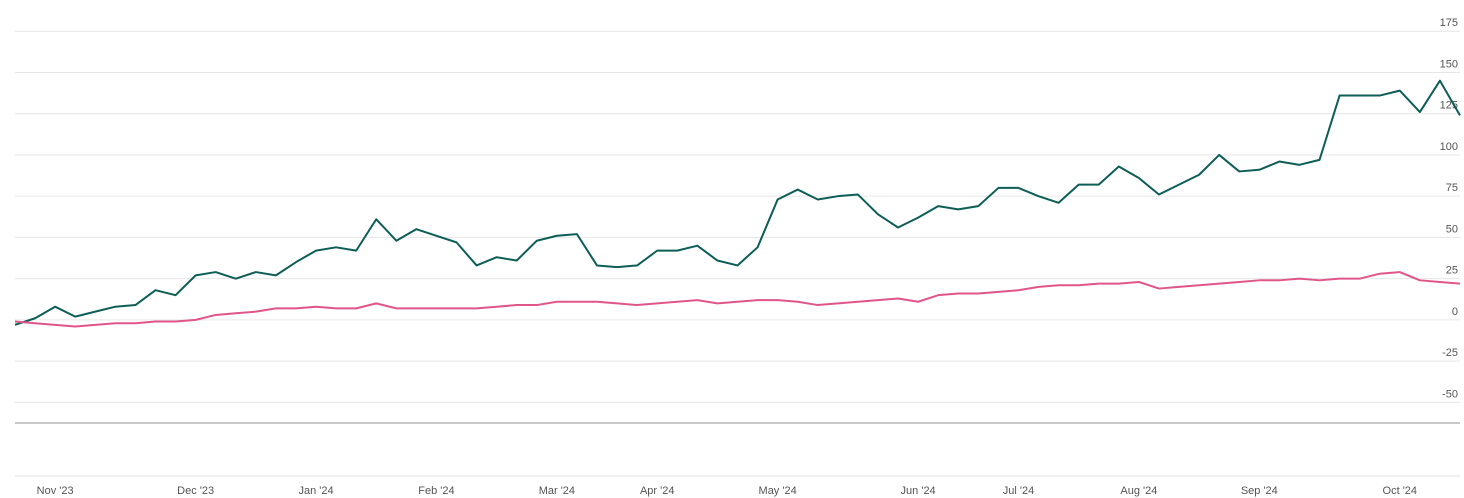 The height and width of the screenshot is (498, 1464). I want to click on x-tick-label: Nov '23, so click(55, 491).